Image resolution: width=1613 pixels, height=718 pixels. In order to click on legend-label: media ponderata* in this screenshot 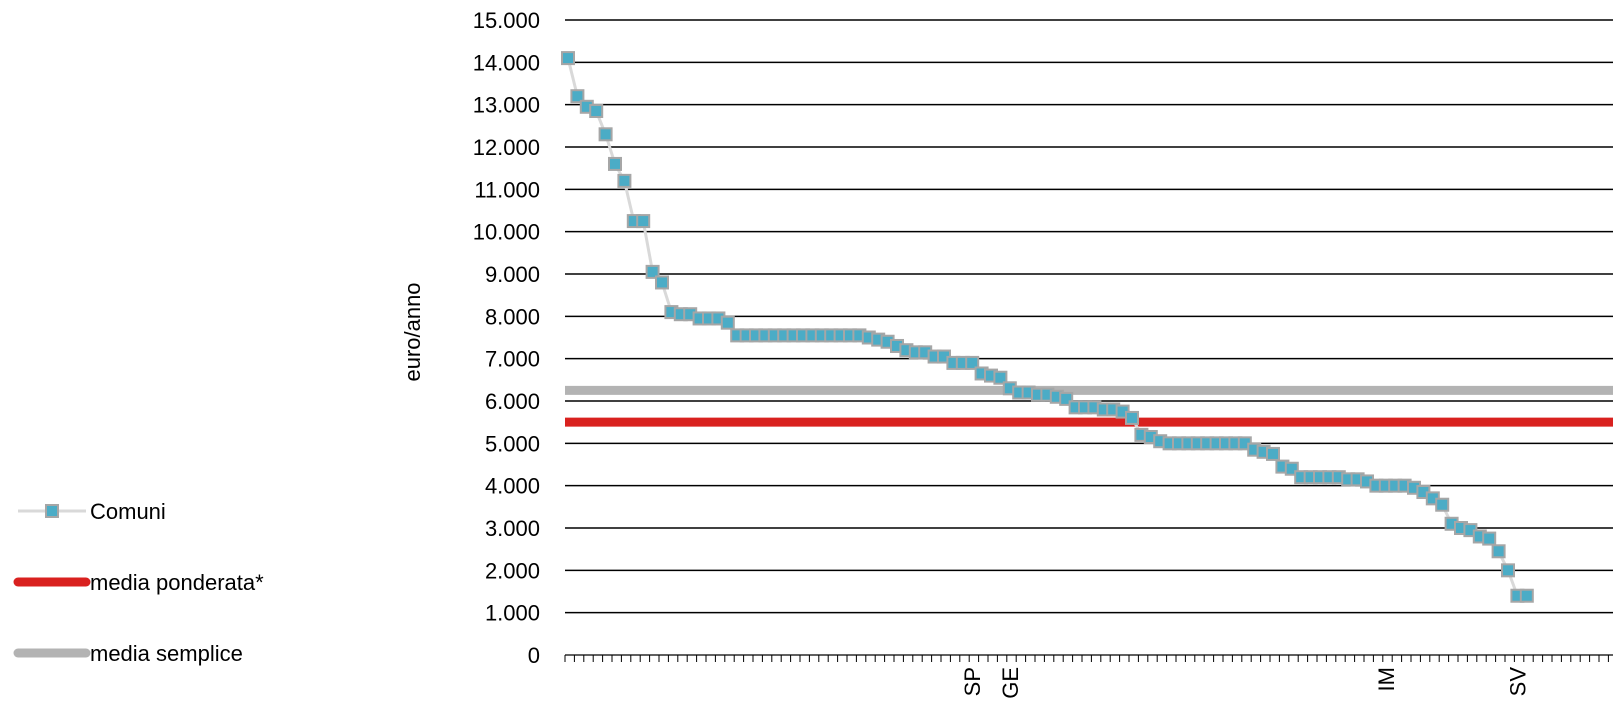, I will do `click(177, 582)`.